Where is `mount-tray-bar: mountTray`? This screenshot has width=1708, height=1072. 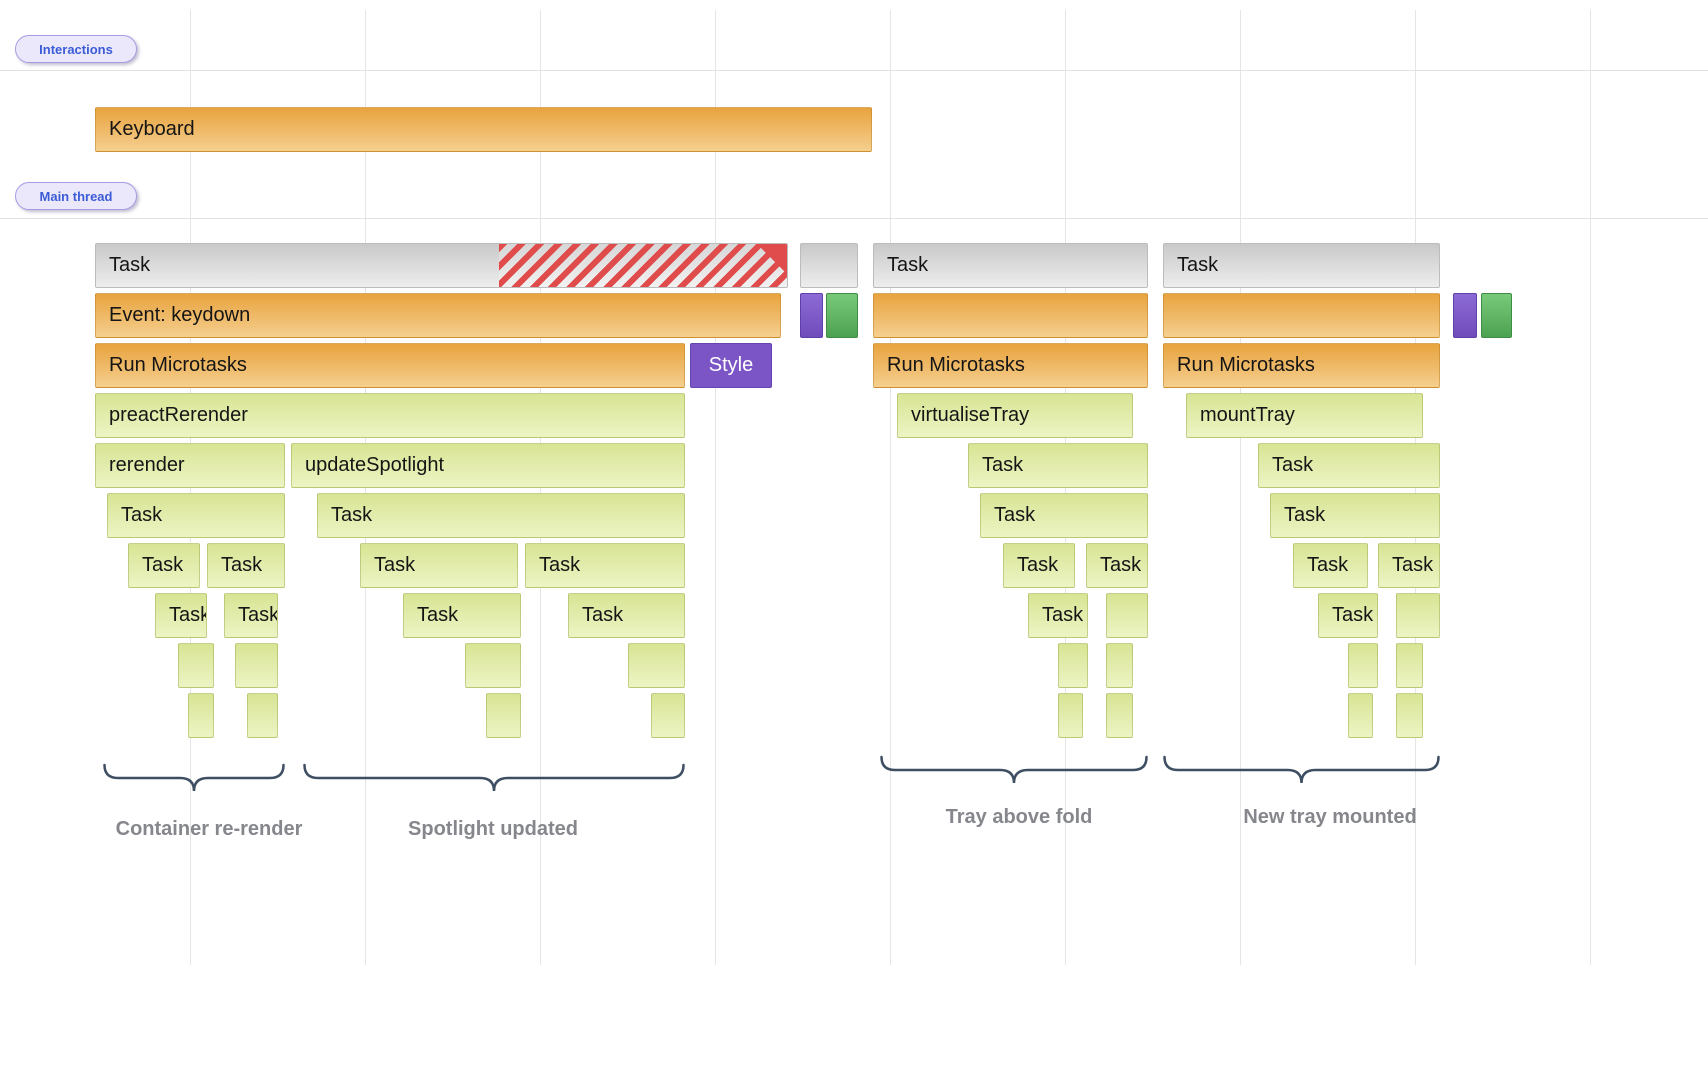
mount-tray-bar: mountTray is located at coordinates (1304, 415).